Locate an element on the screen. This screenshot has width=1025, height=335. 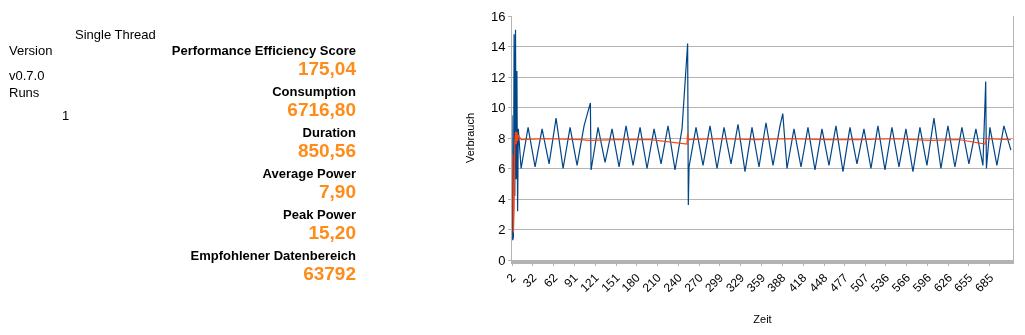
text: 850,56 is located at coordinates (326, 151).